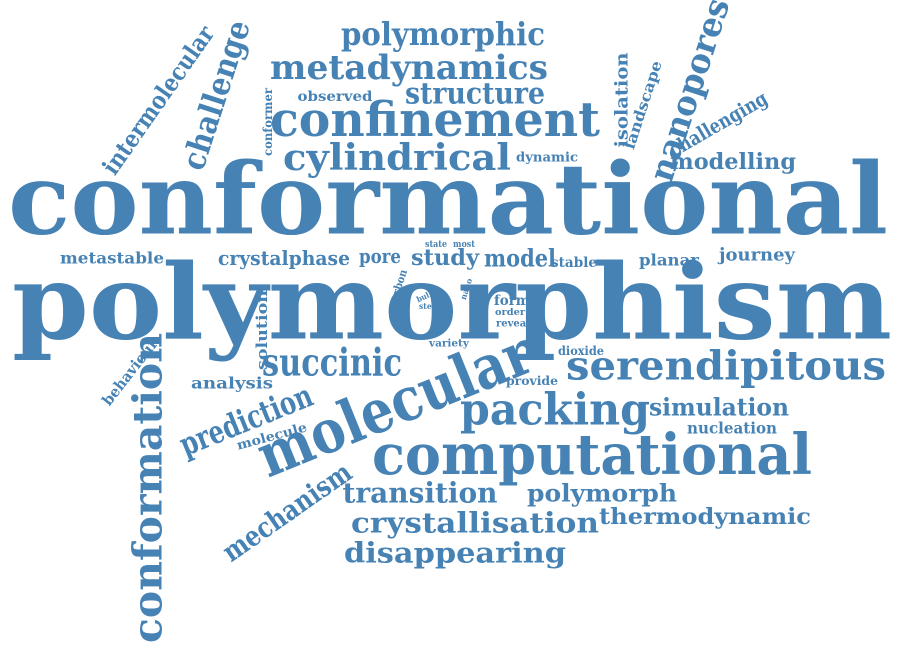 The image size is (900, 647). I want to click on word-state: state, so click(436, 245).